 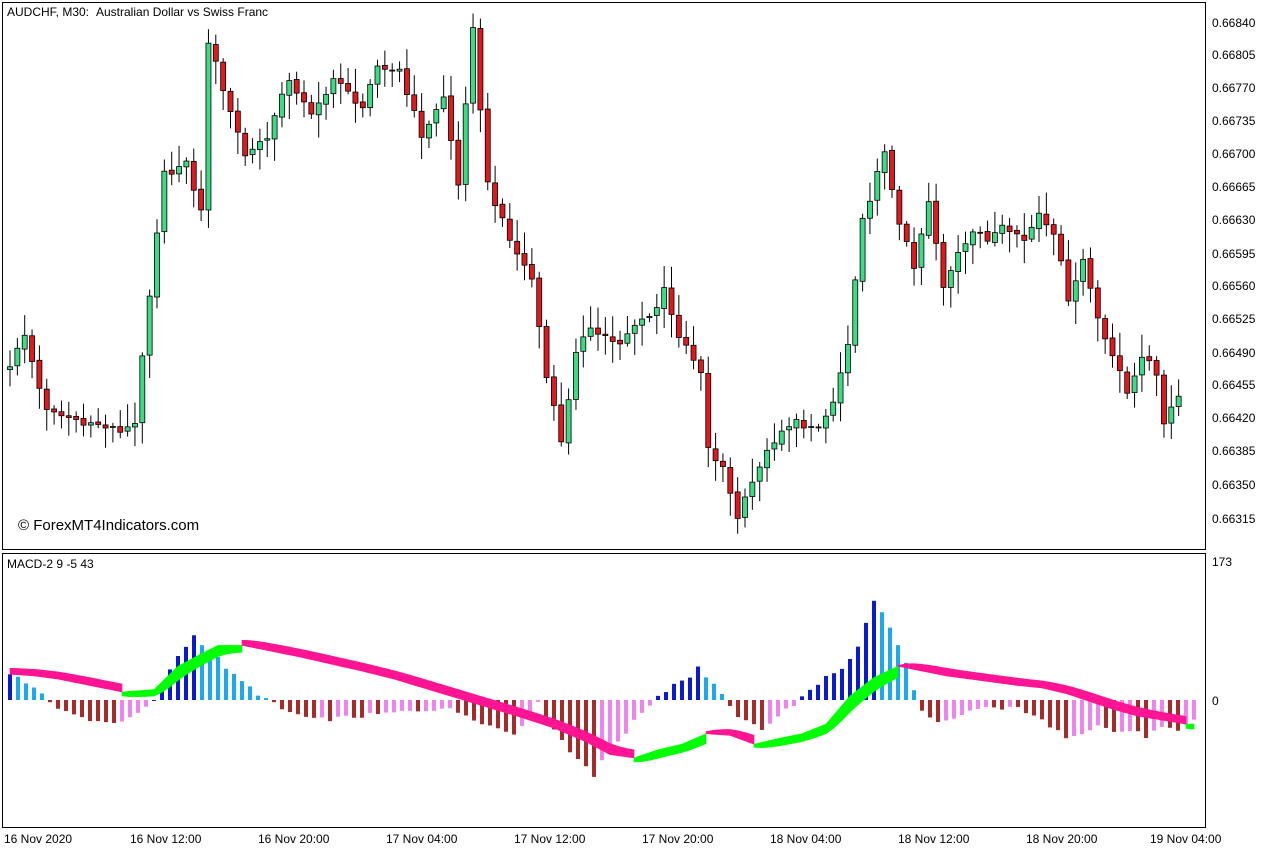 I want to click on time-label: 16 Nov 2020, so click(x=38, y=839).